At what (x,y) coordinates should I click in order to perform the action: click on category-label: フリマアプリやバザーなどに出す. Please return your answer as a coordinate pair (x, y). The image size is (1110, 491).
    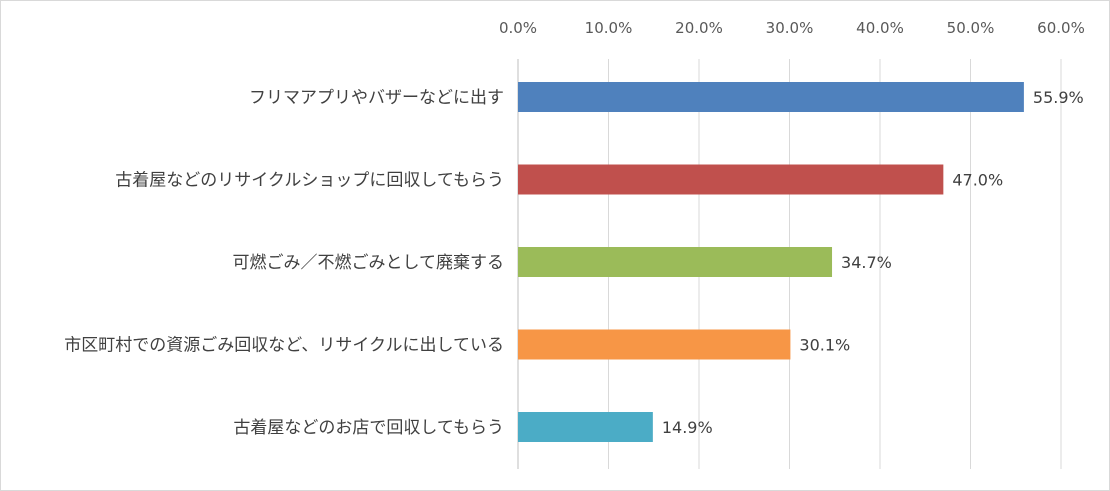
    Looking at the image, I should click on (376, 98).